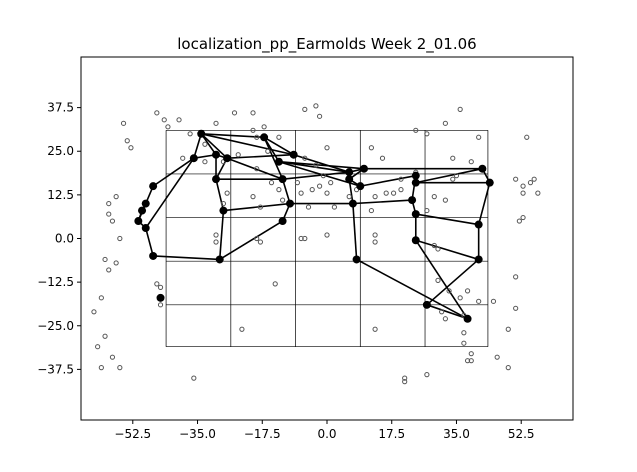 The image size is (637, 472). Describe the element at coordinates (55, 326) in the screenshot. I see `y-tick-label: −25.0` at that location.